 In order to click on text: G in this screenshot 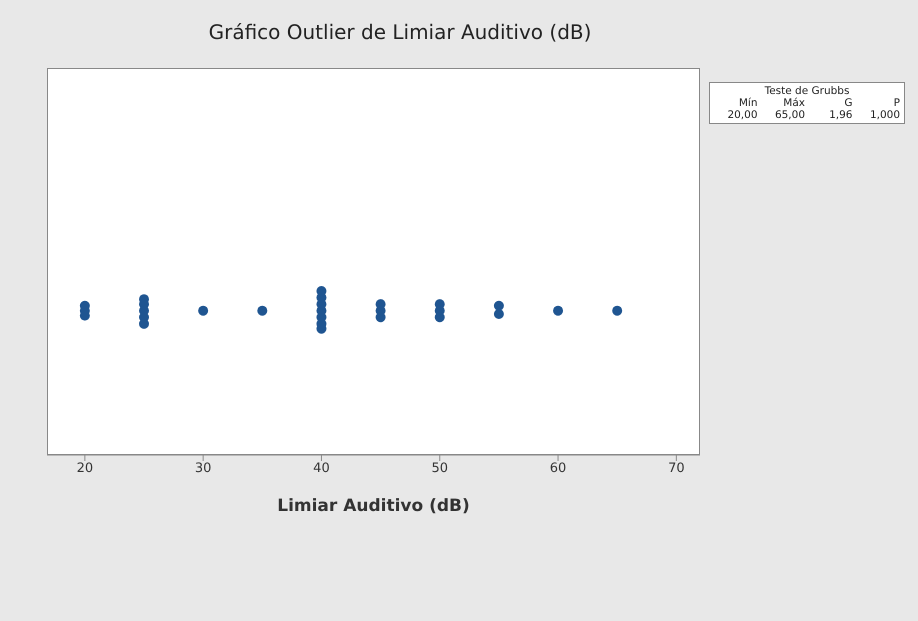, I will do `click(847, 103)`.